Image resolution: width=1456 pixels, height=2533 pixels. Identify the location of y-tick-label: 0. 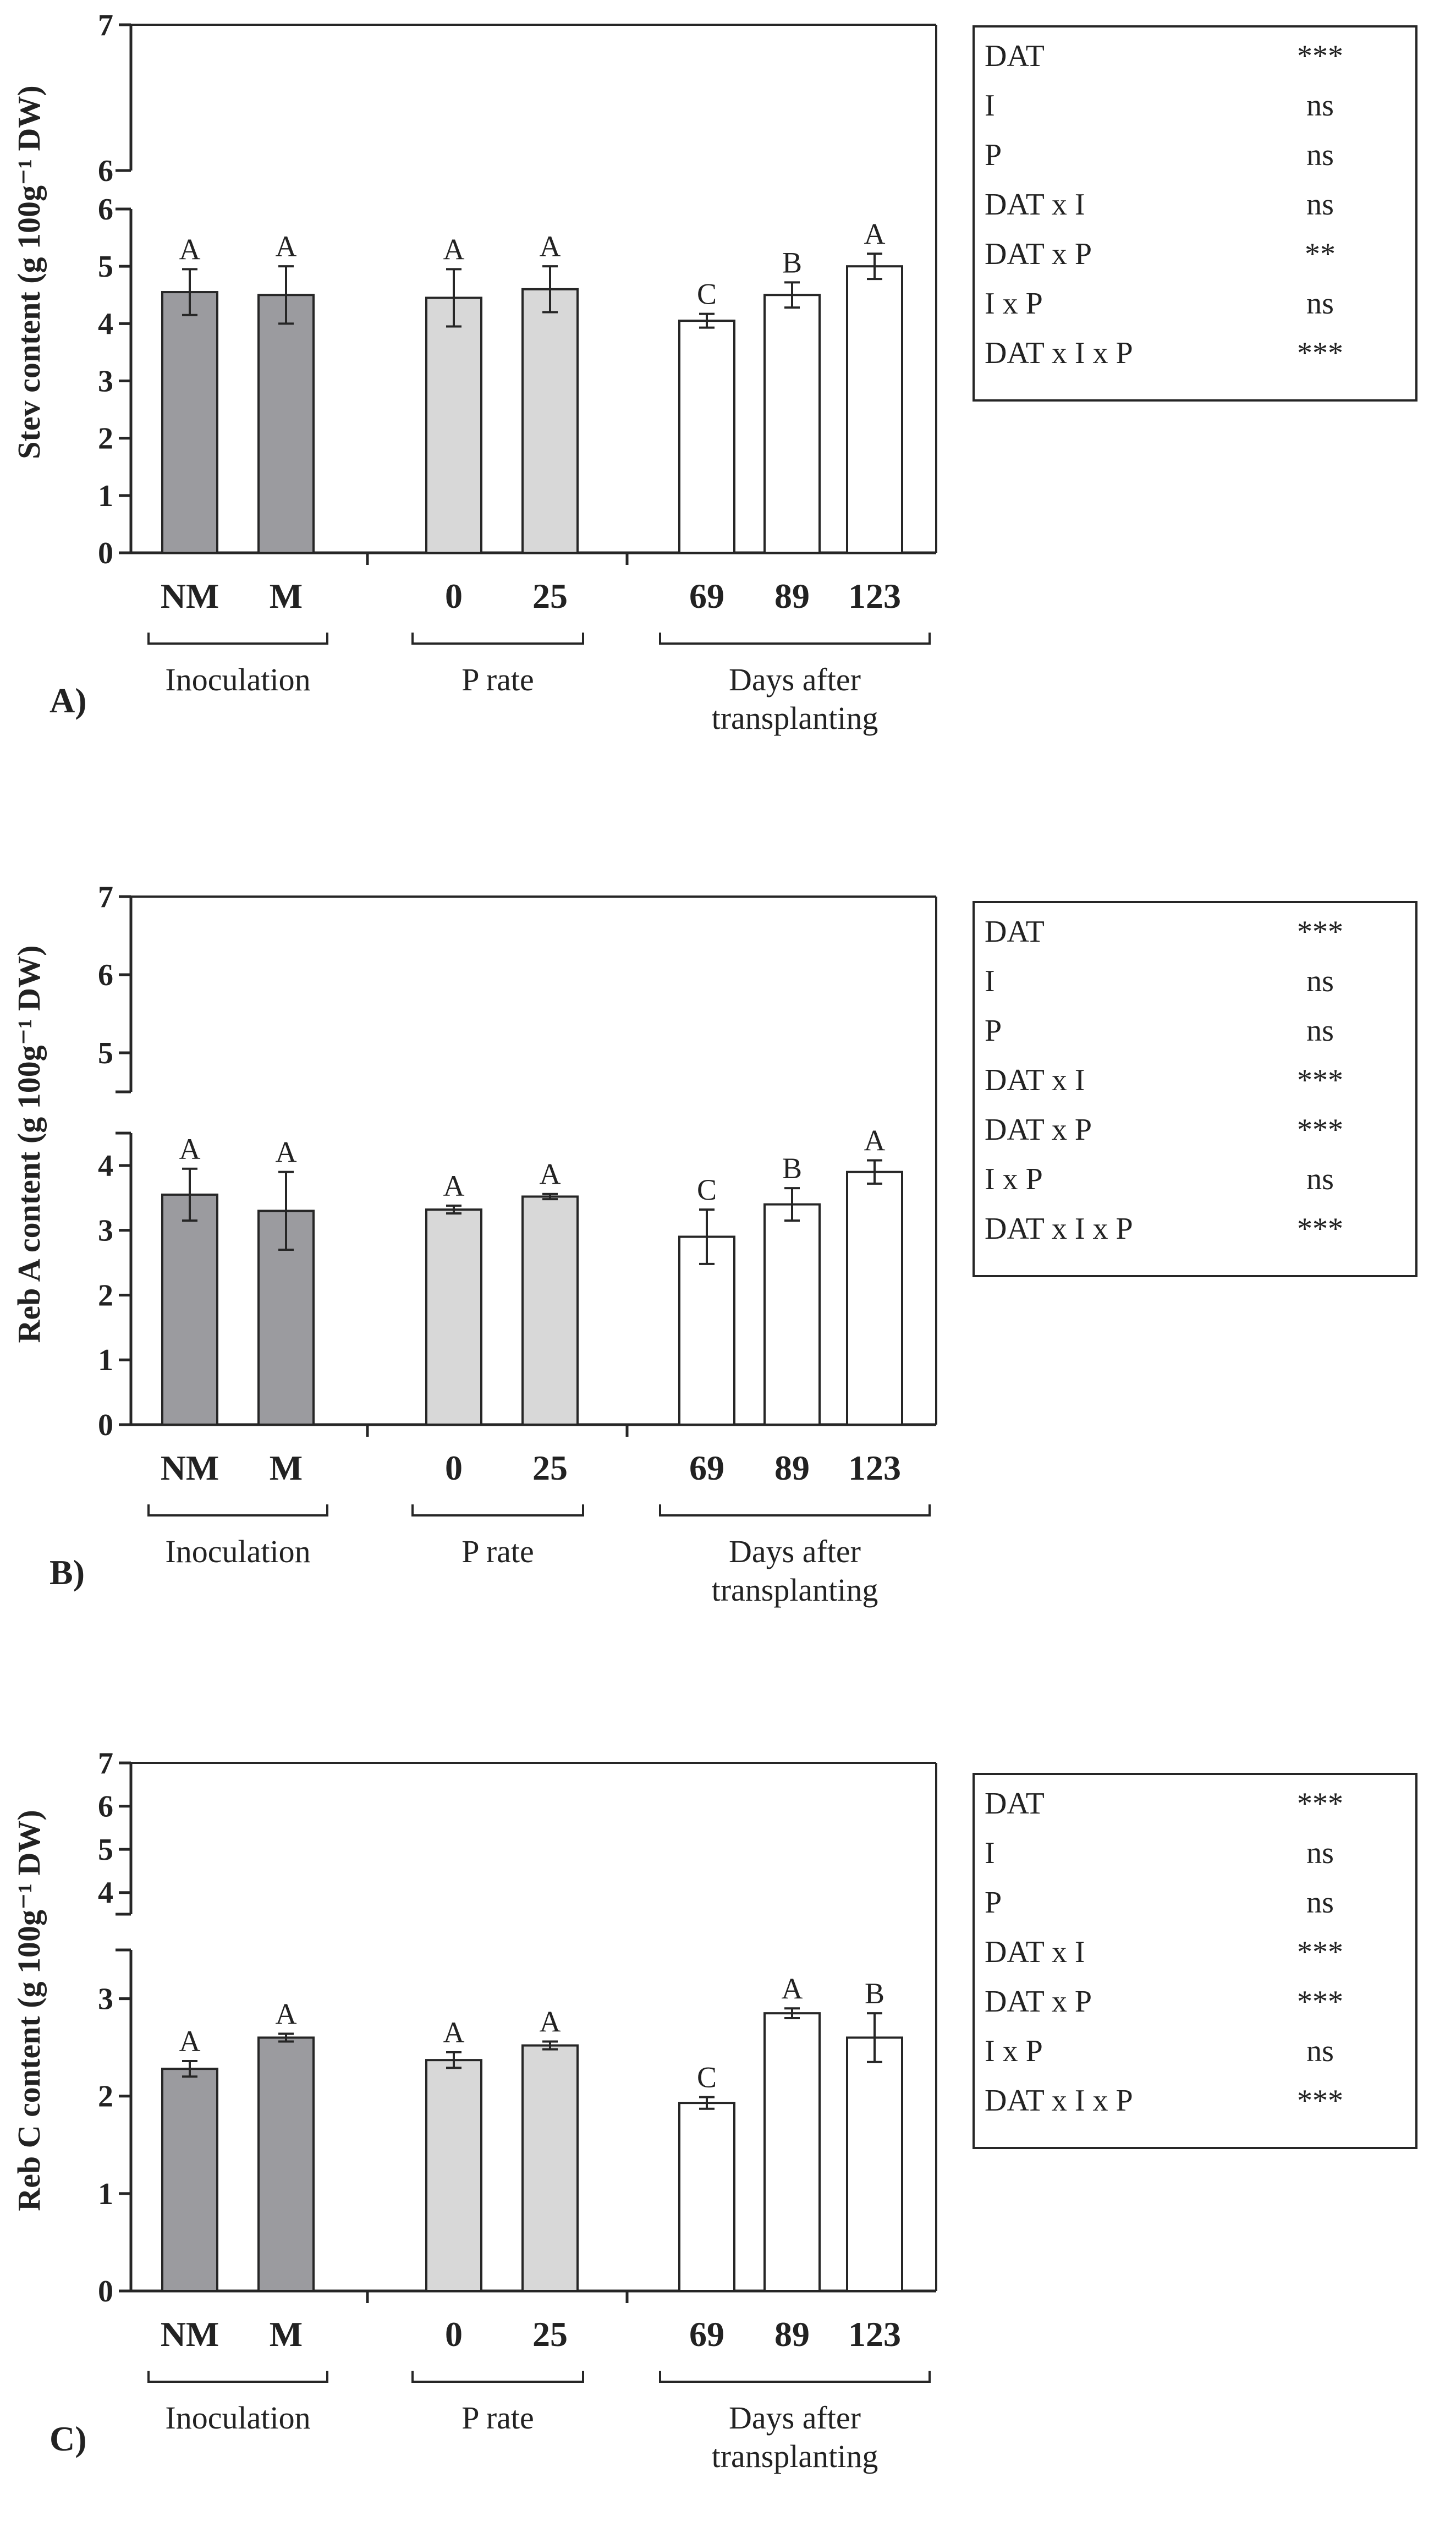
(105, 1425).